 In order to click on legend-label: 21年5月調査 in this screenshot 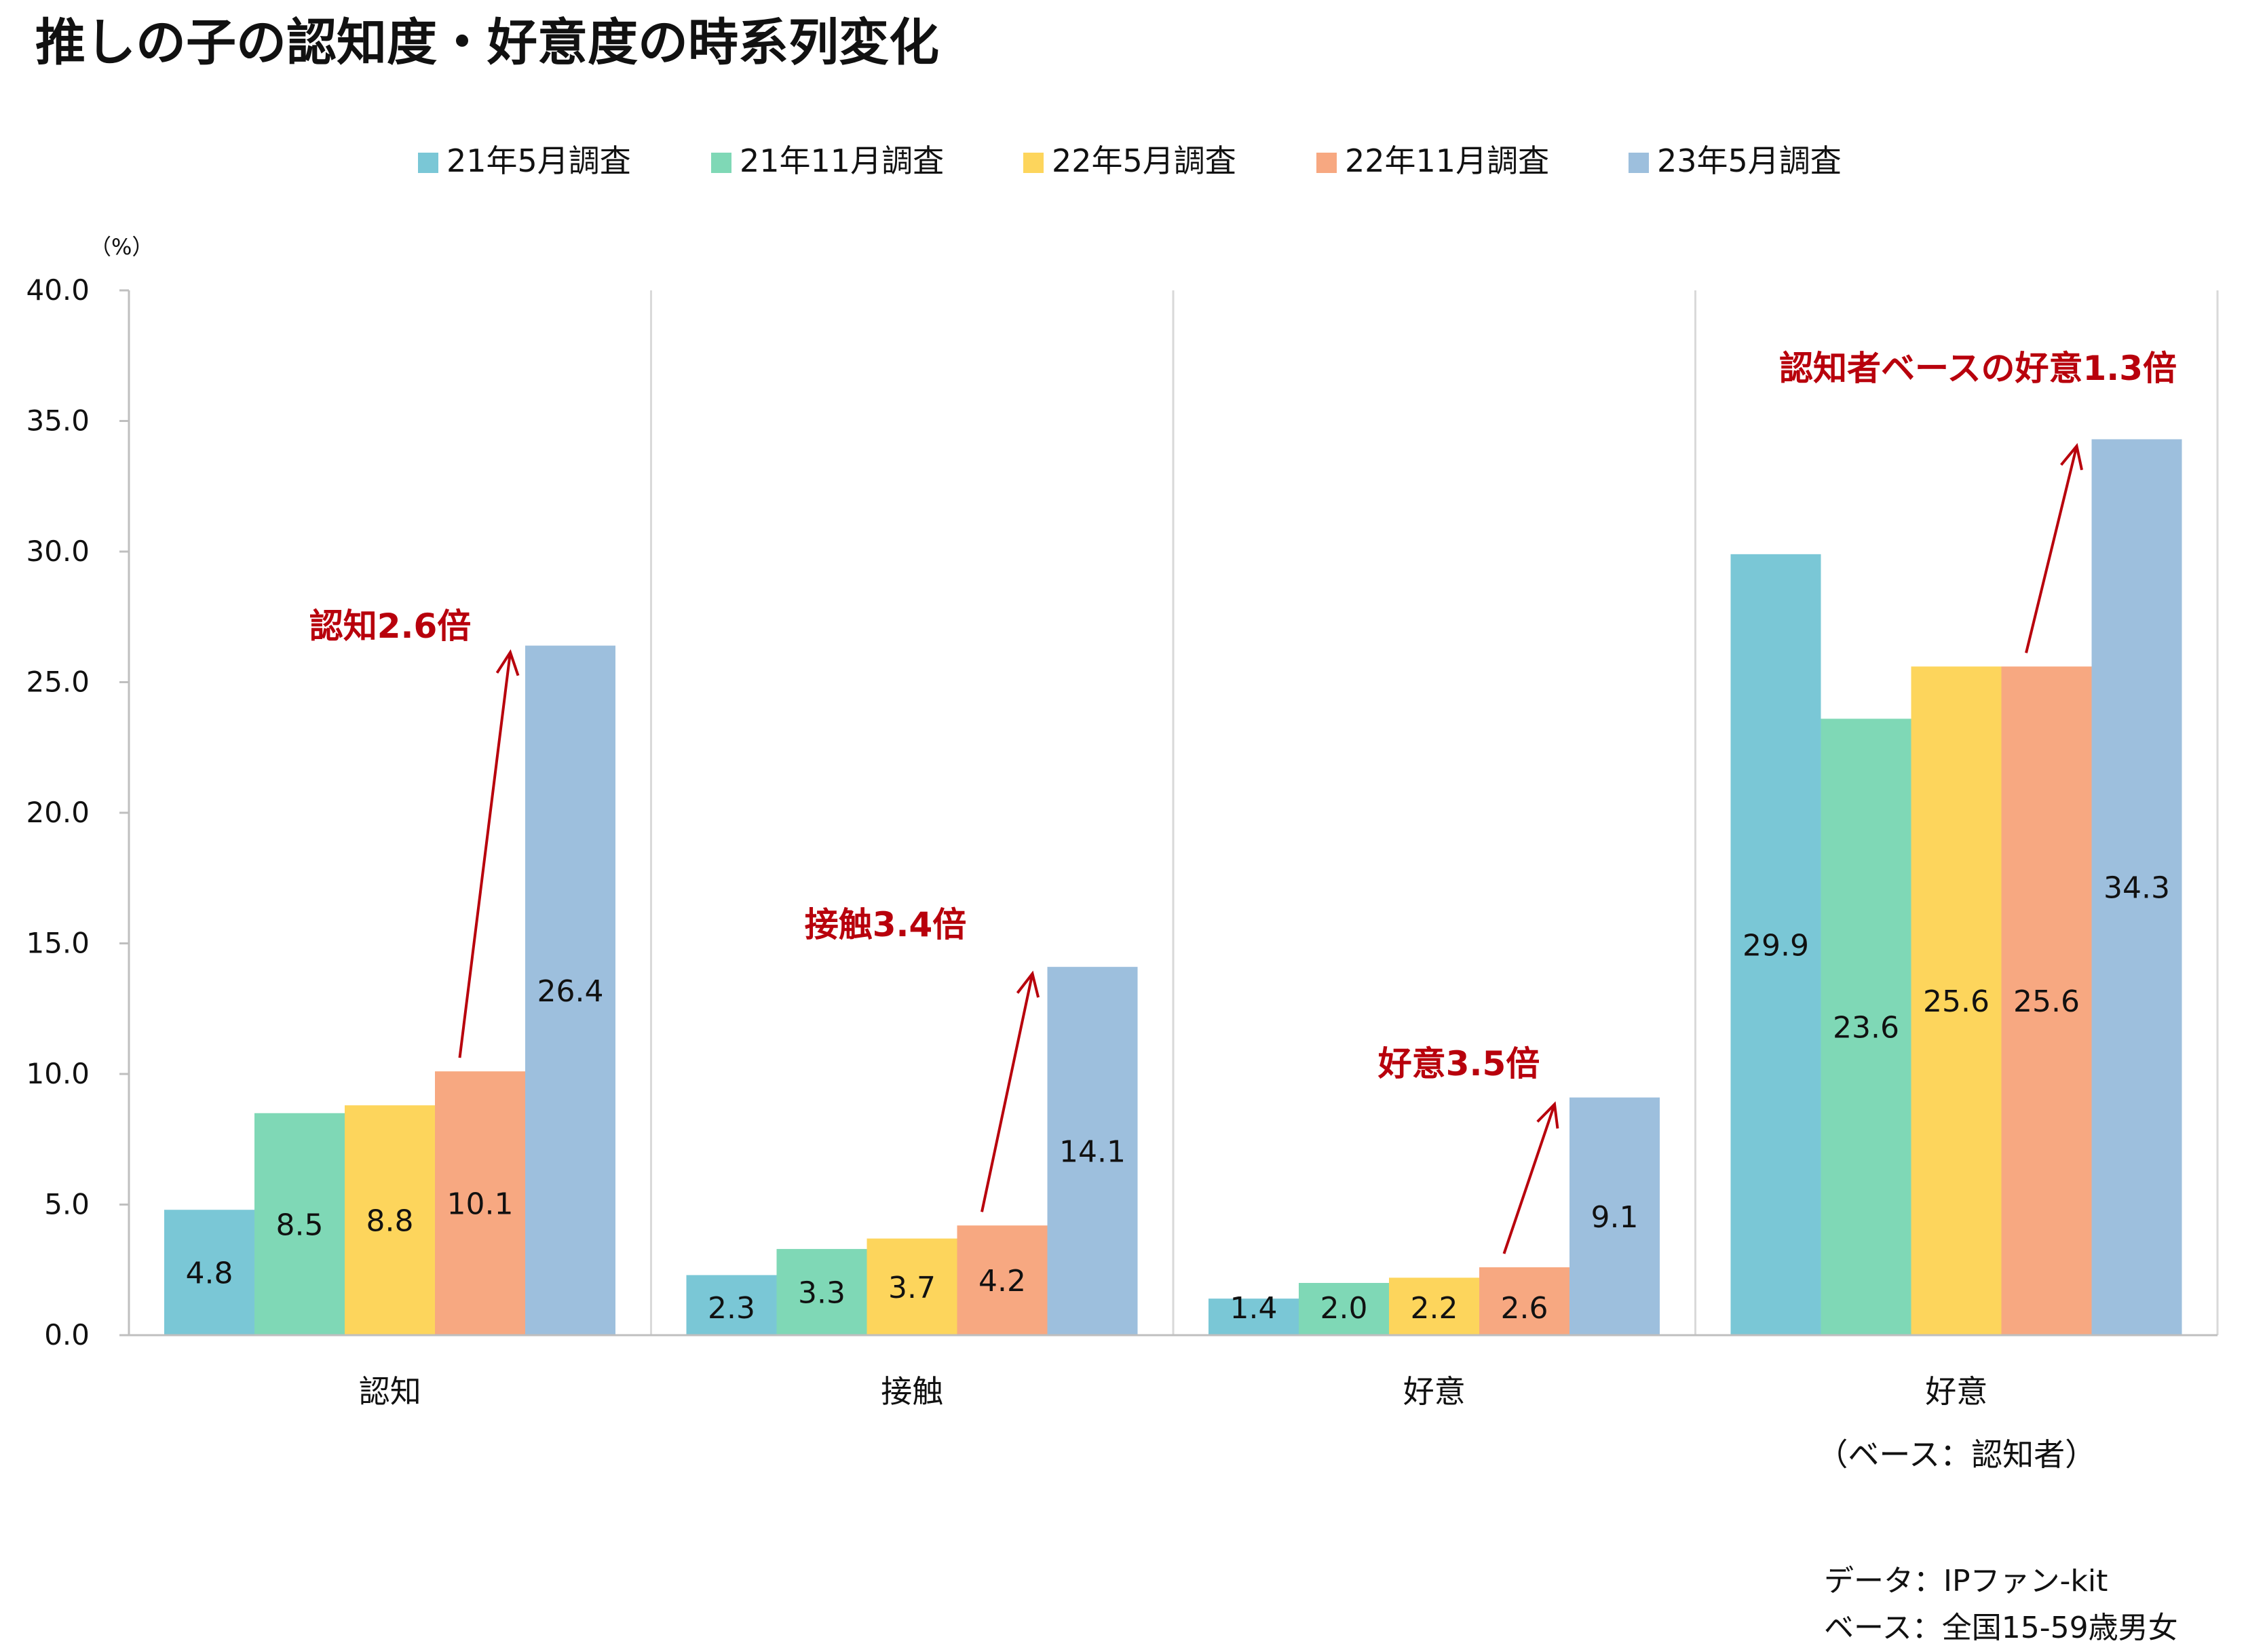, I will do `click(538, 160)`.